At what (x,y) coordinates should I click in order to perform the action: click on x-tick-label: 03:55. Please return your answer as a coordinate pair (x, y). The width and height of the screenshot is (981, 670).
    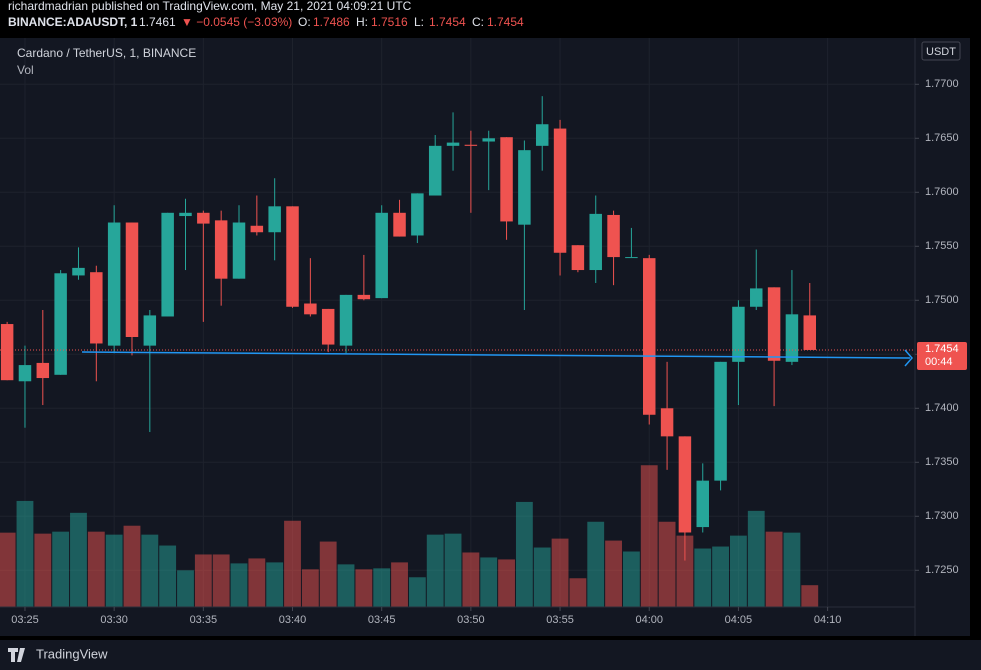
    Looking at the image, I should click on (560, 620).